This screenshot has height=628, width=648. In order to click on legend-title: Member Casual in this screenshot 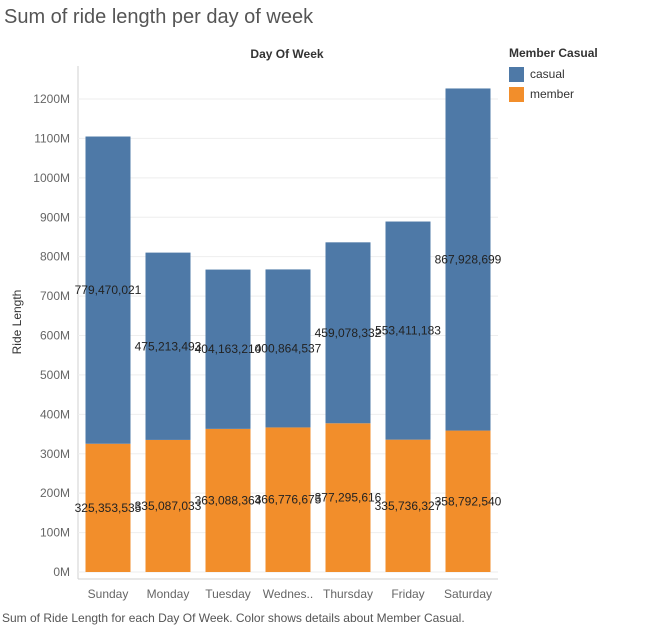, I will do `click(553, 53)`.